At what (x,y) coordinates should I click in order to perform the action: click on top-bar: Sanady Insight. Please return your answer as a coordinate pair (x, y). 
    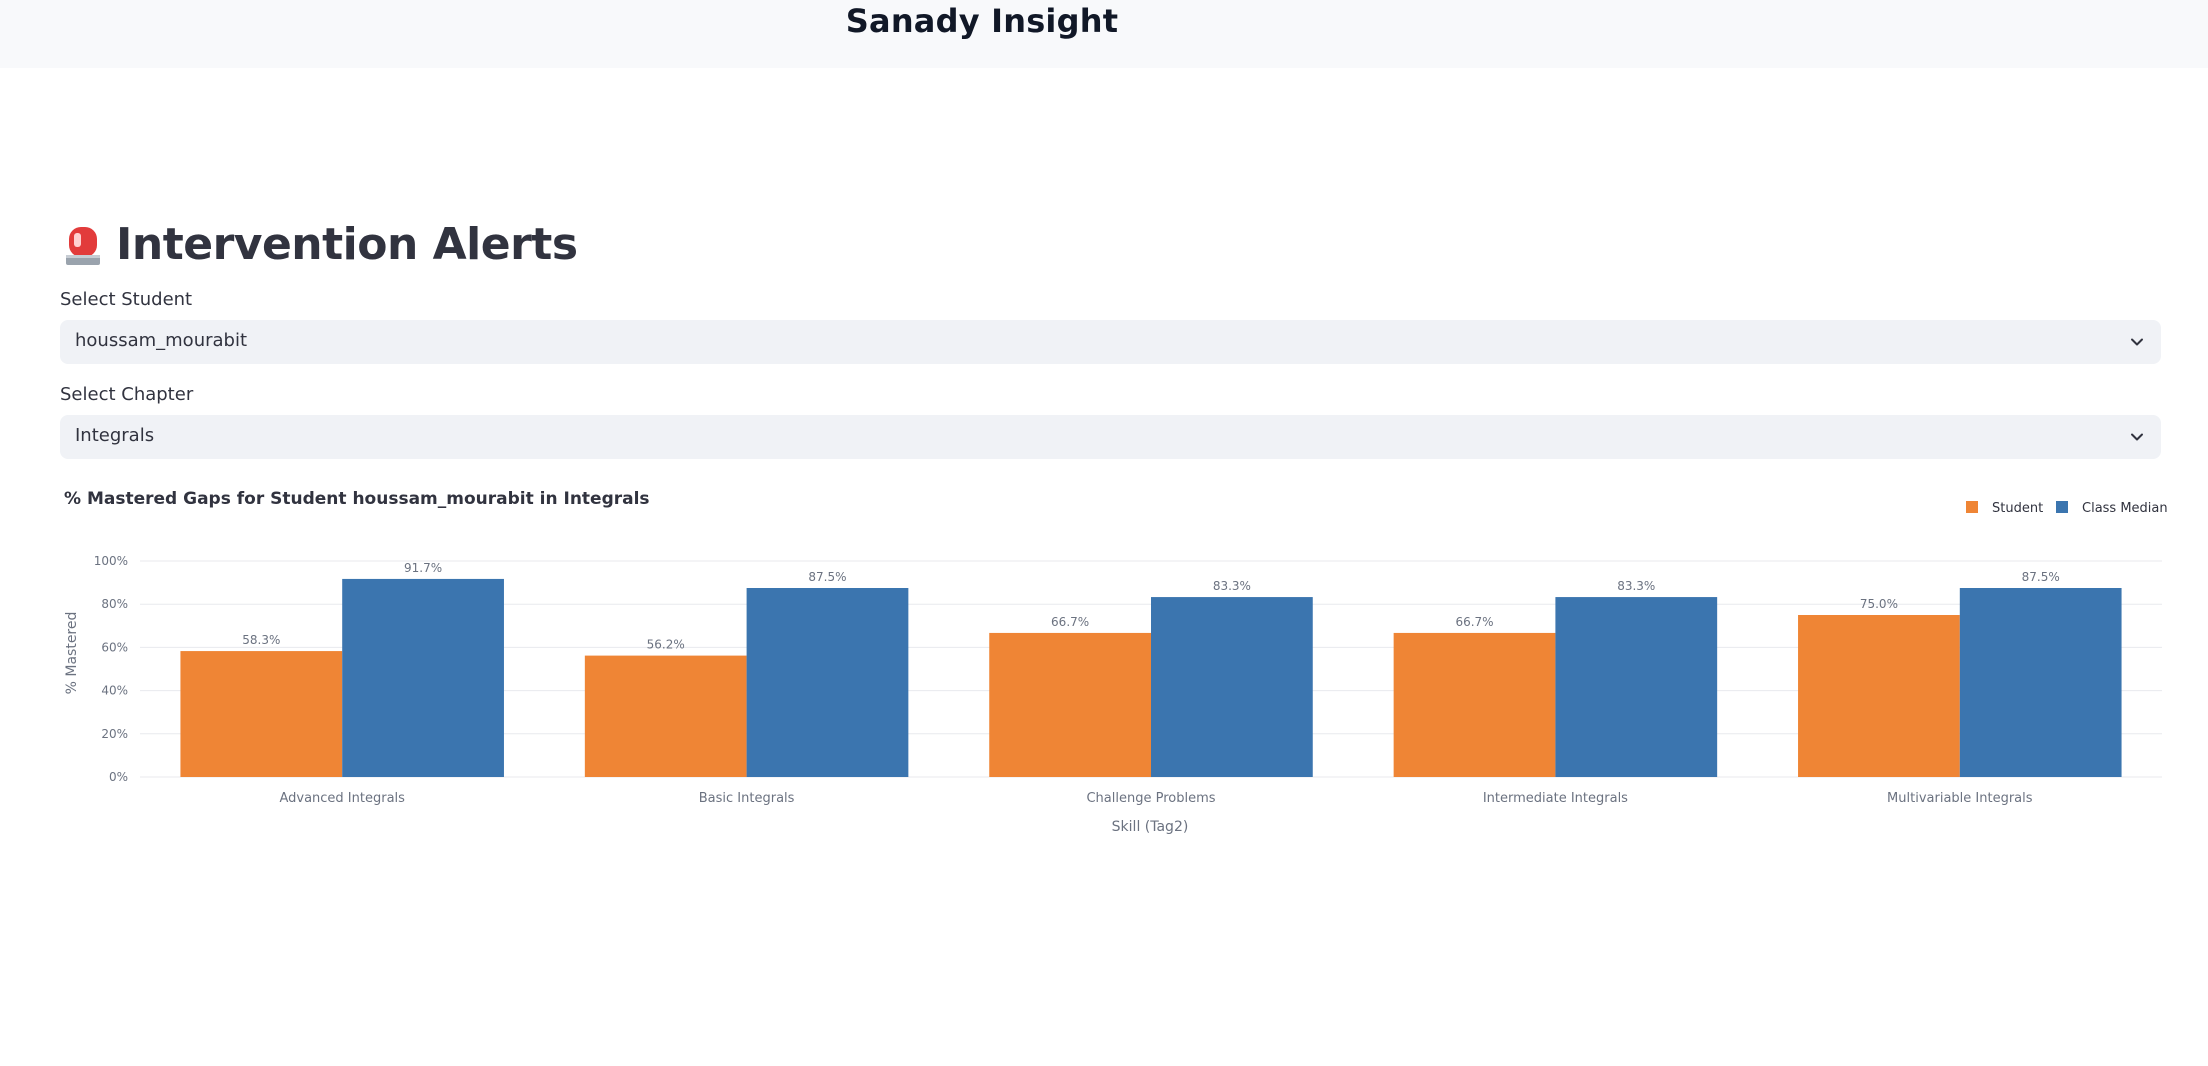
    Looking at the image, I should click on (1104, 34).